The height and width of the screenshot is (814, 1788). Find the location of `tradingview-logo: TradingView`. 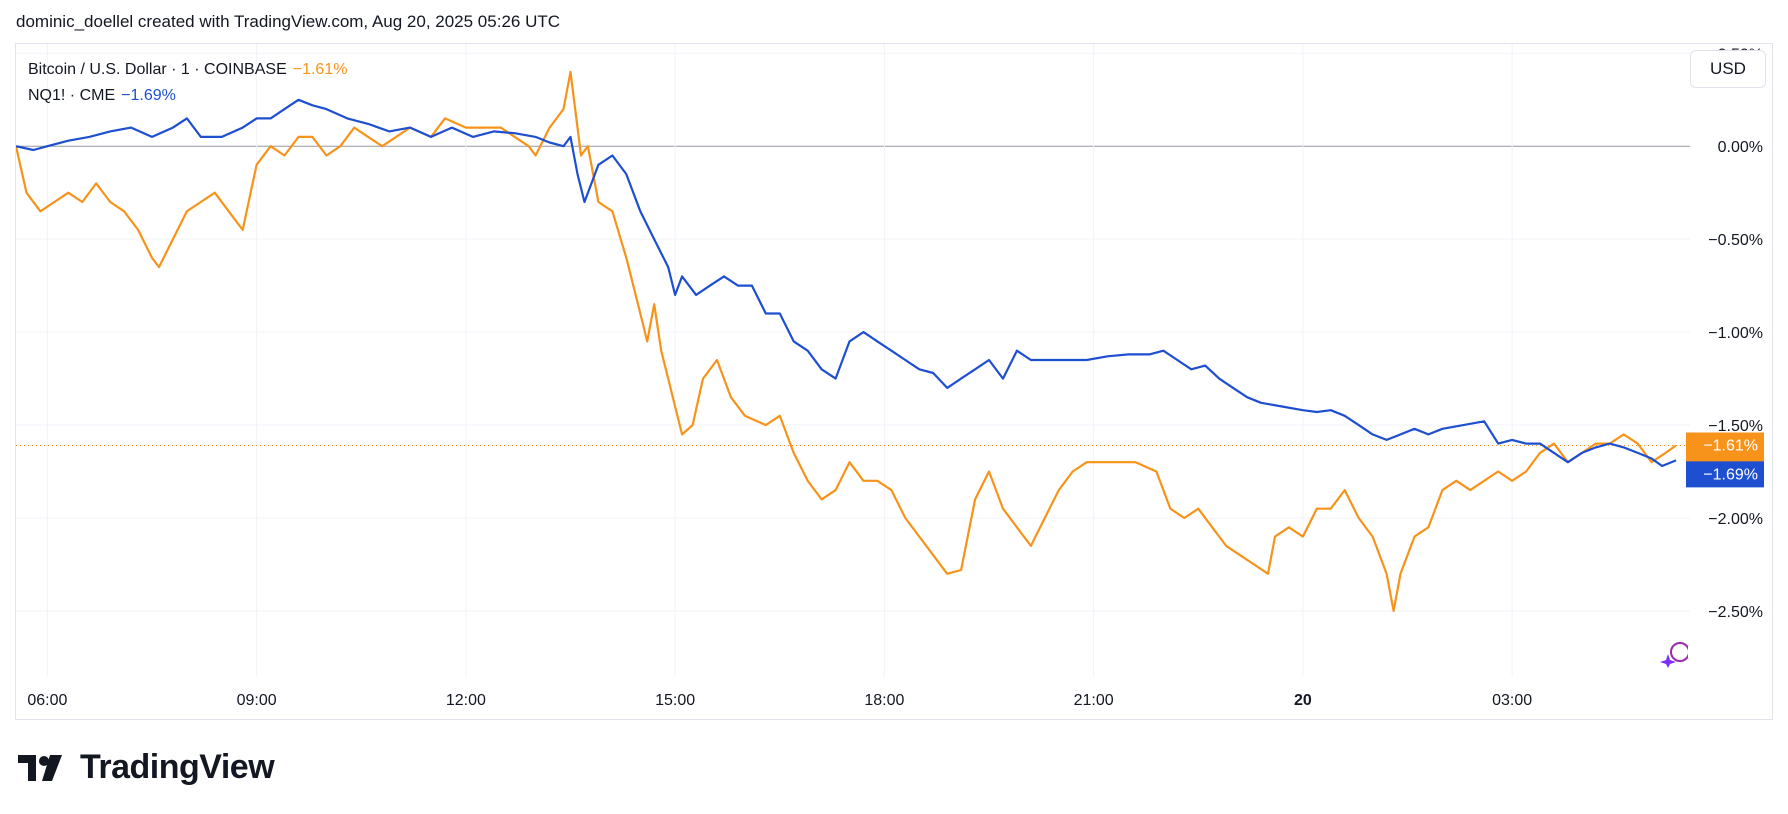

tradingview-logo: TradingView is located at coordinates (146, 767).